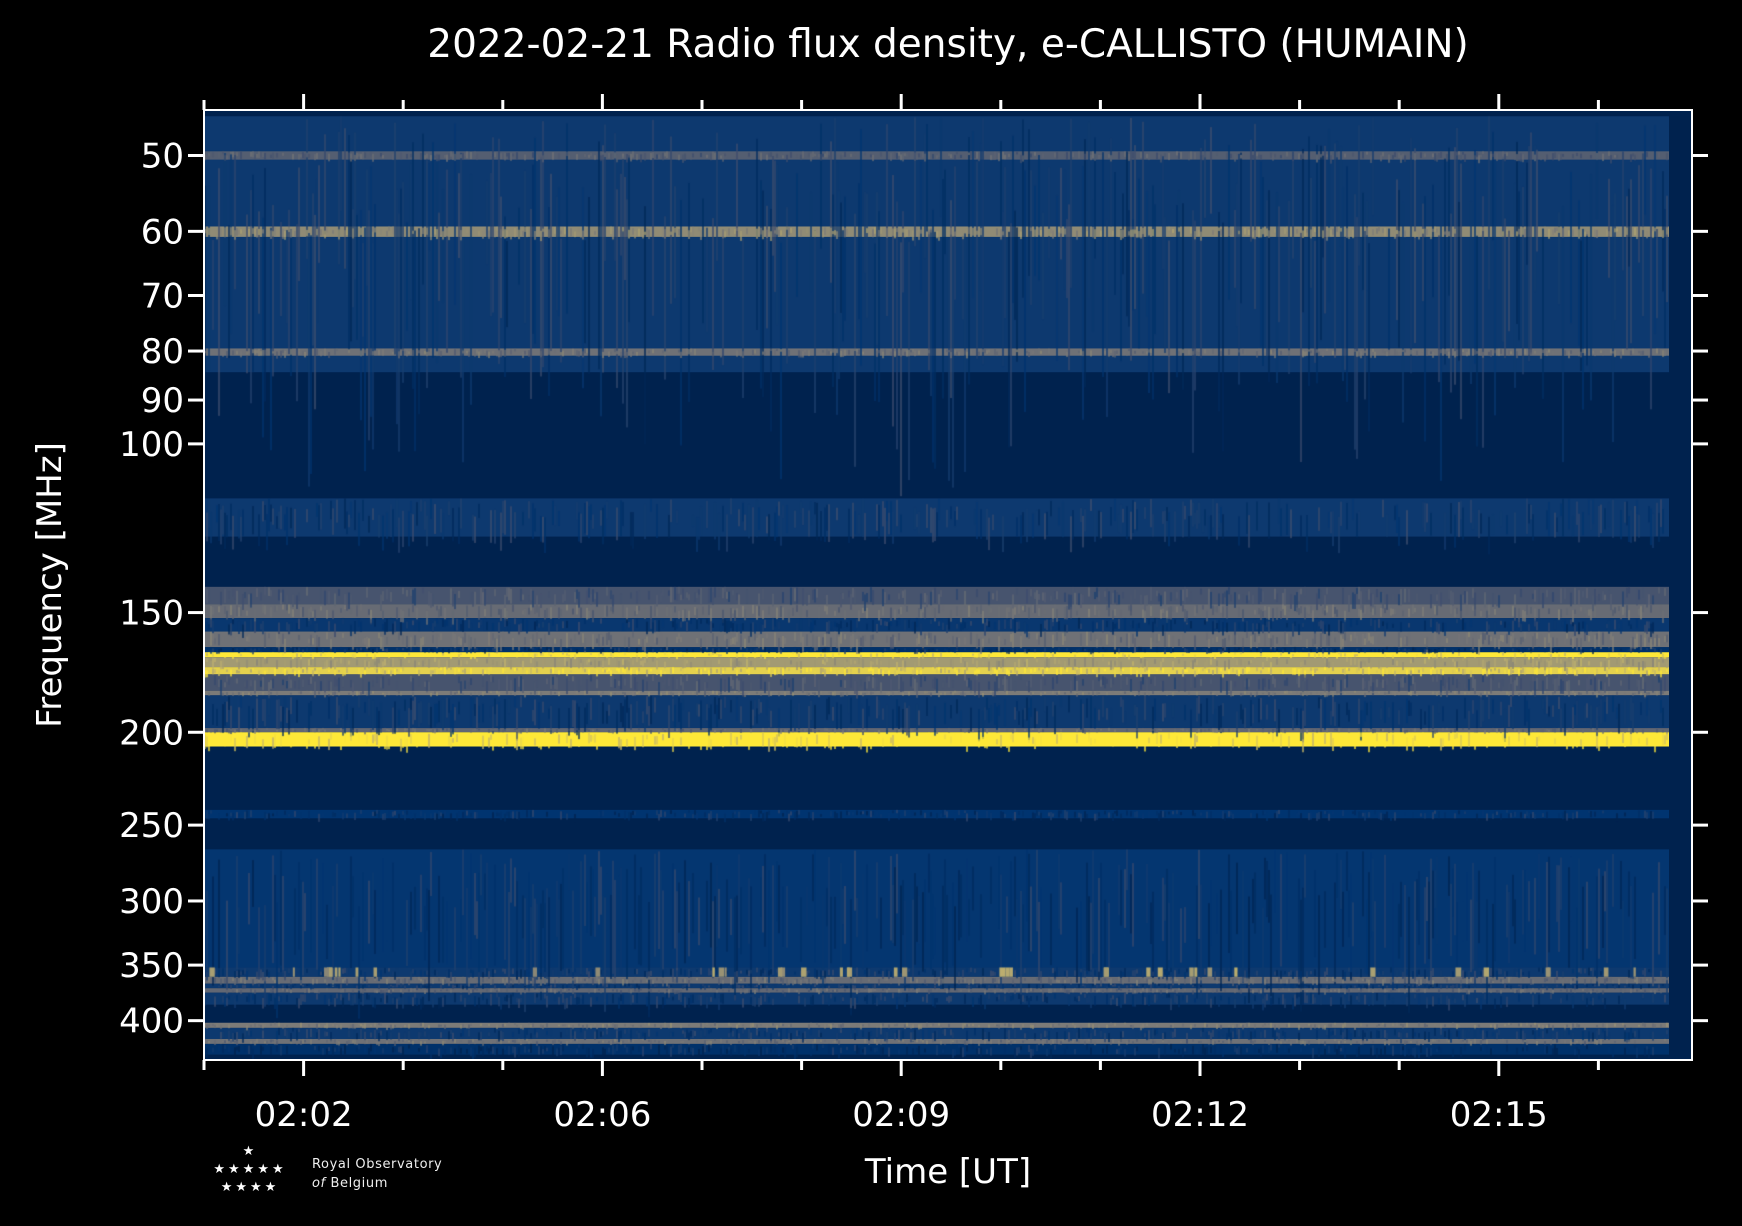 This screenshot has width=1742, height=1226. I want to click on logo-line2-prefix: of, so click(319, 1183).